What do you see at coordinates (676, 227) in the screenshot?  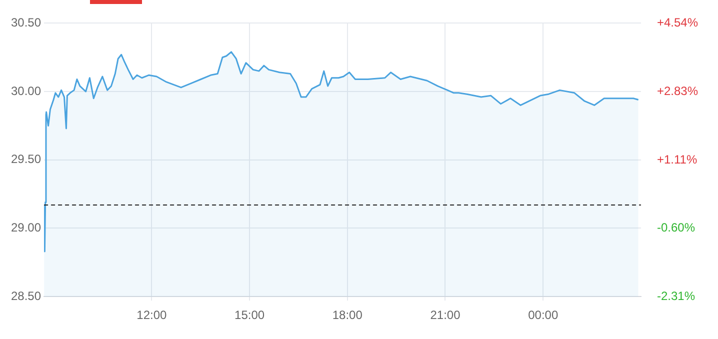 I see `y2-tick-label: -0.60%` at bounding box center [676, 227].